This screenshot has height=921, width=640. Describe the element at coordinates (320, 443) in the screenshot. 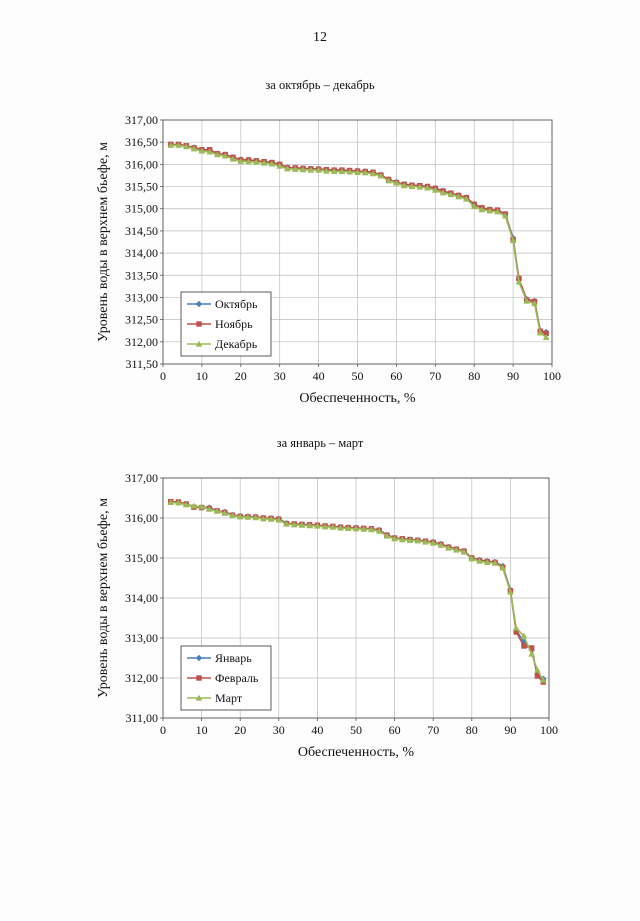

I see `chart-2-title: за январь – март` at that location.